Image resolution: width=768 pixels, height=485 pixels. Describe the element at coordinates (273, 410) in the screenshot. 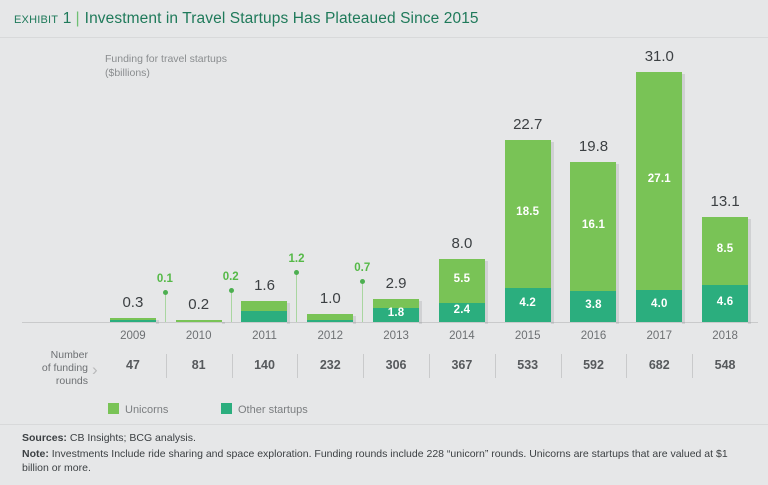

I see `legend-label-other-startups: Other startups` at that location.